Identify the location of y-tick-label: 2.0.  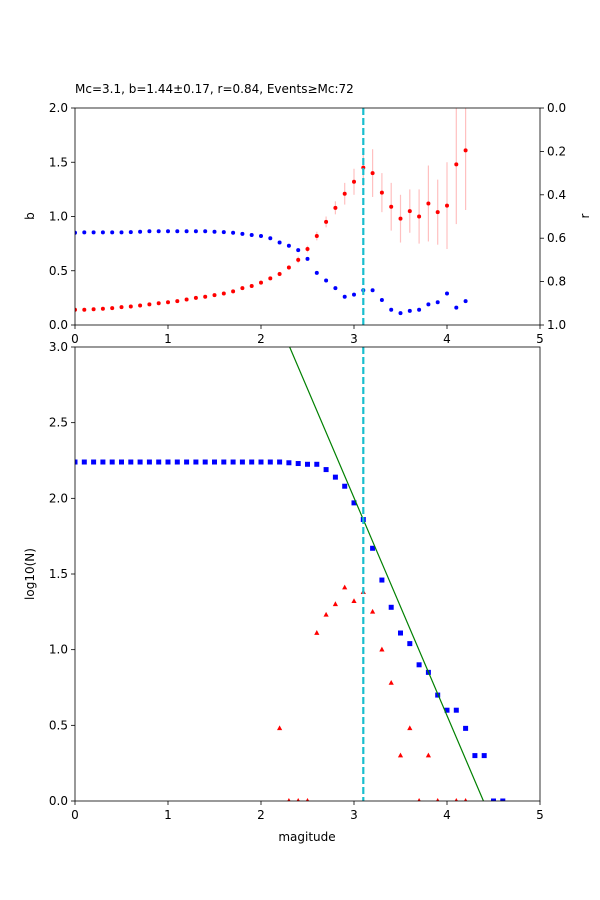
(58, 498).